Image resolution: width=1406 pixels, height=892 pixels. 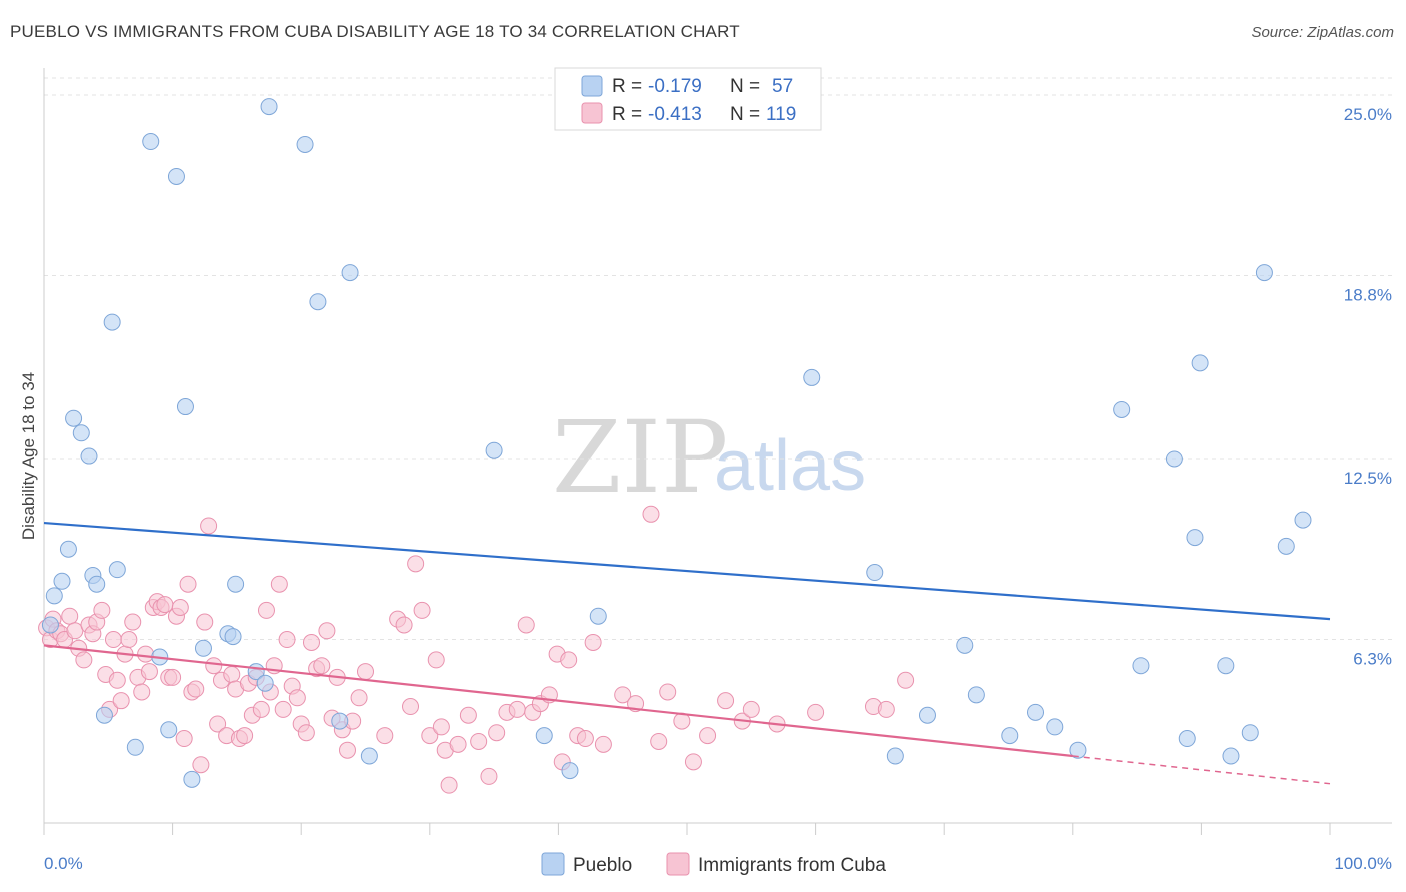 What do you see at coordinates (688, 99) in the screenshot?
I see `legend-top: R = -0.179 N = 57 R = -0.413 N = 119` at bounding box center [688, 99].